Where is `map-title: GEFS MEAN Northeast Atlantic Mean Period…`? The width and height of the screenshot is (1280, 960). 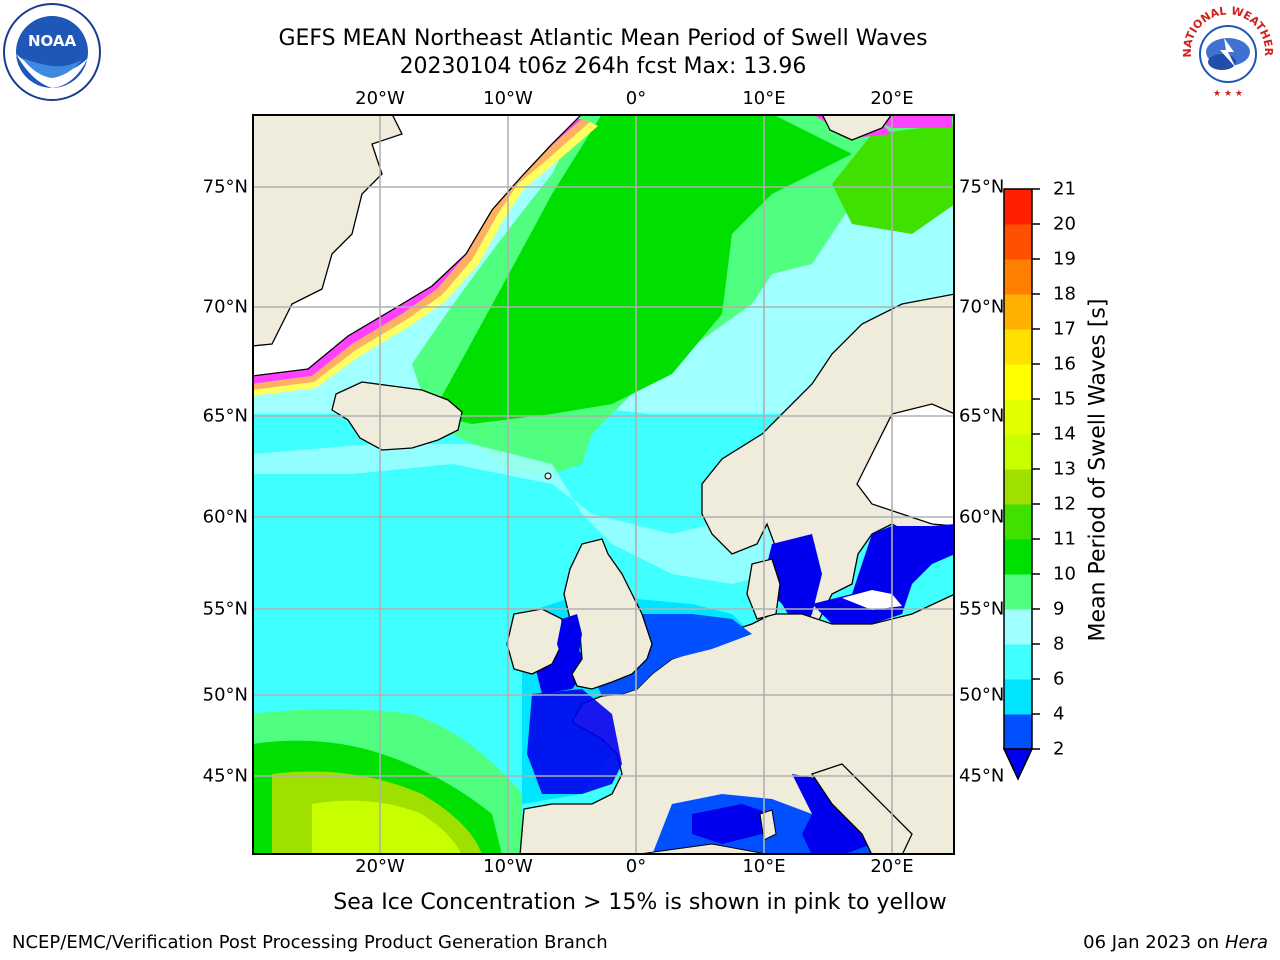 map-title: GEFS MEAN Northeast Atlantic Mean Period… is located at coordinates (603, 38).